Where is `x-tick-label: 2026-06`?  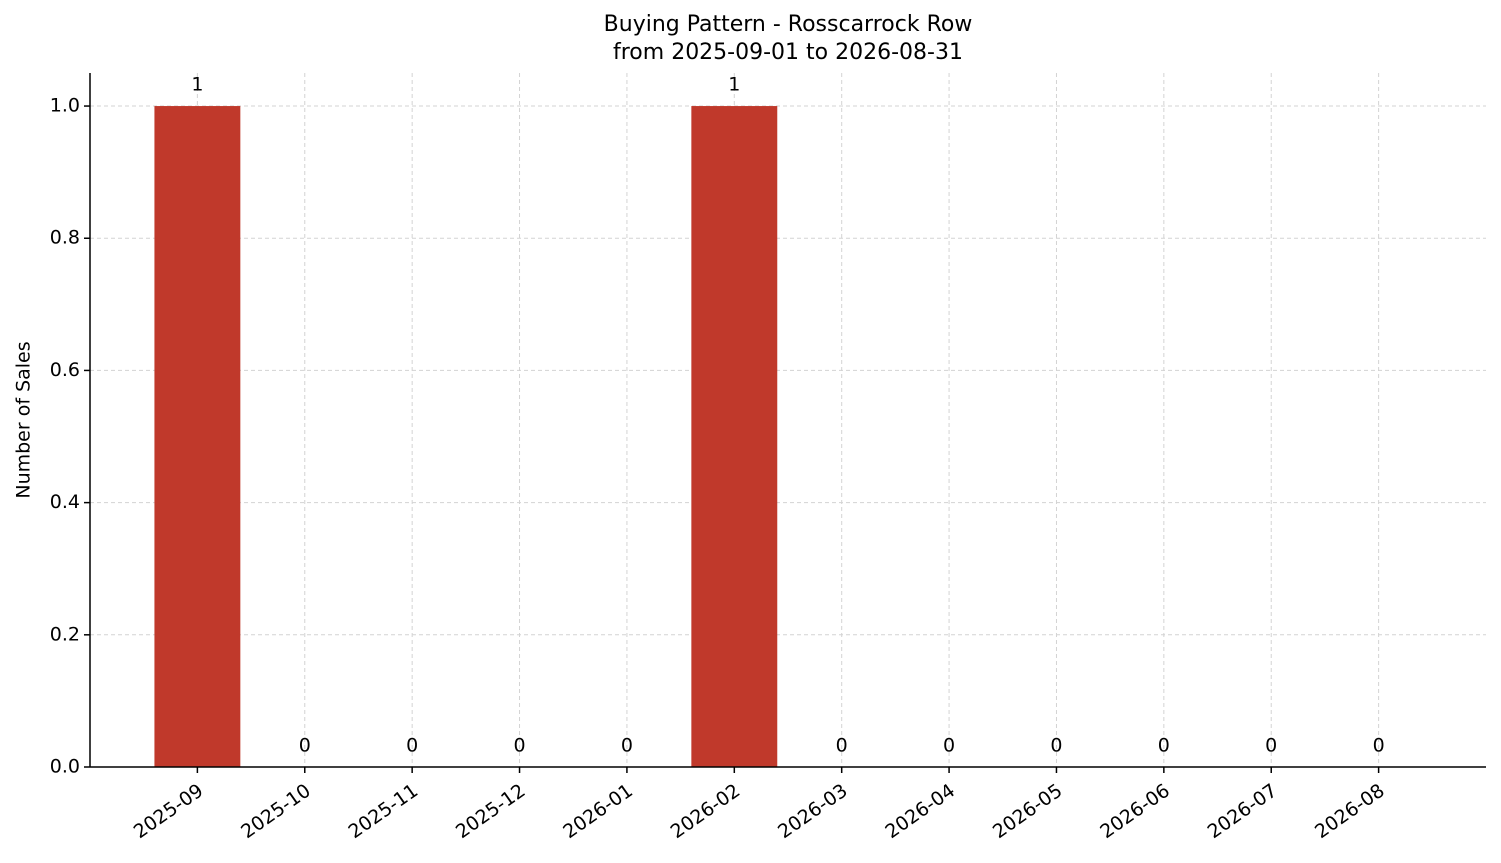 x-tick-label: 2026-06 is located at coordinates (1135, 812).